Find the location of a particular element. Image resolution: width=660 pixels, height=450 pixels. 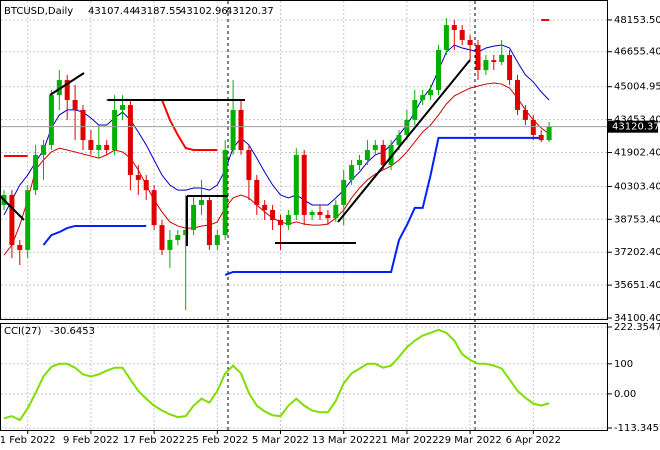

y-tick-label: 37202.40 is located at coordinates (637, 252).